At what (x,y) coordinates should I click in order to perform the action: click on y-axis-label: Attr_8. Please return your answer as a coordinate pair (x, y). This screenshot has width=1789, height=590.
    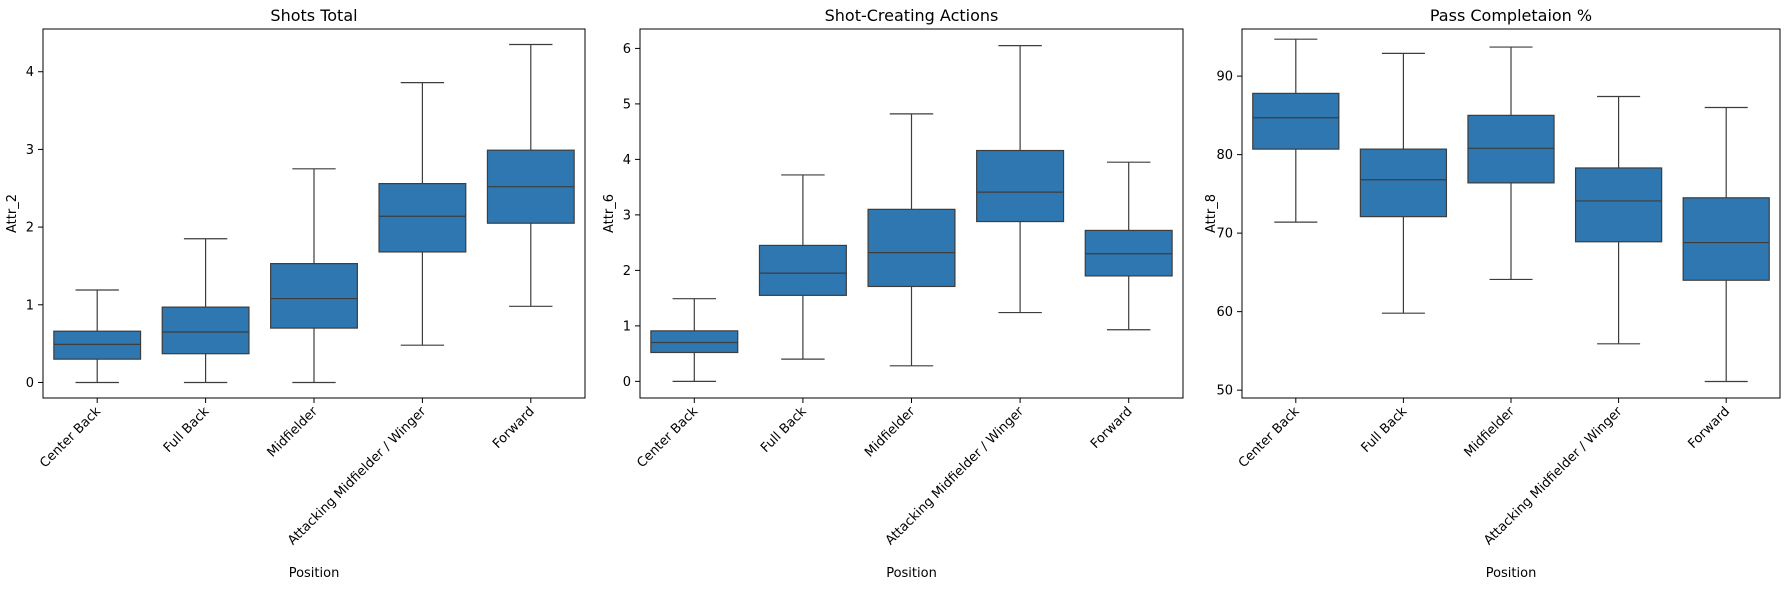
    Looking at the image, I should click on (1211, 213).